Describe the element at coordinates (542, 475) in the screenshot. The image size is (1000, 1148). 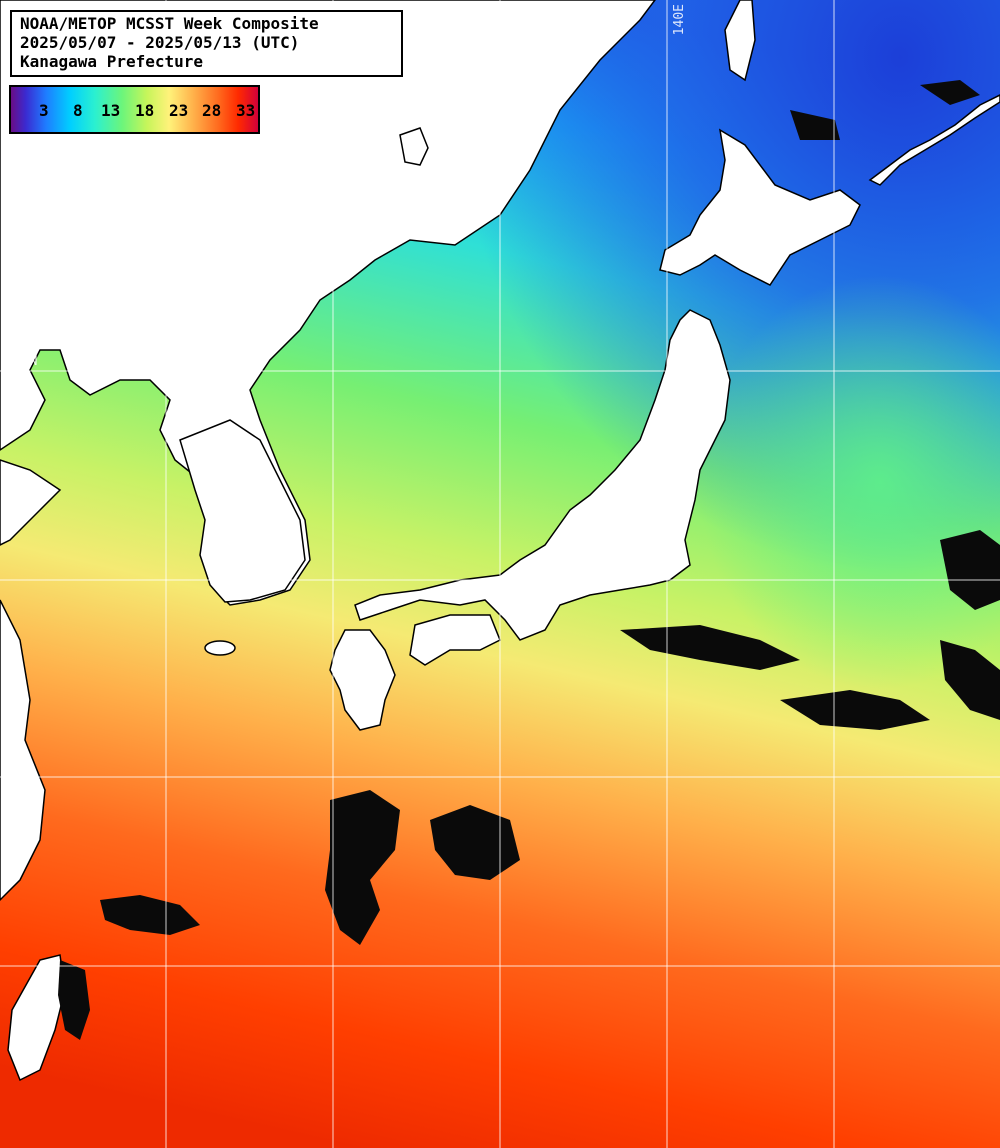
I see `honshu` at that location.